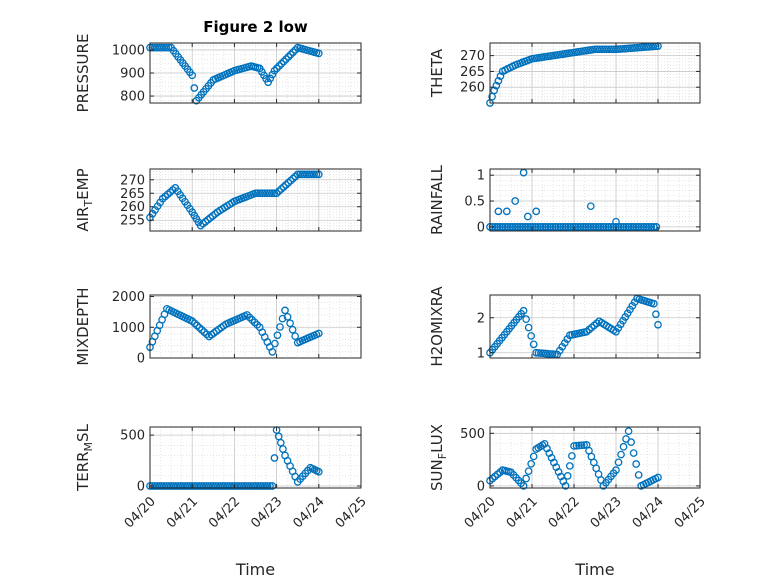 The height and width of the screenshot is (583, 778). Describe the element at coordinates (83, 73) in the screenshot. I see `y-axis-label: PRESSURE` at that location.